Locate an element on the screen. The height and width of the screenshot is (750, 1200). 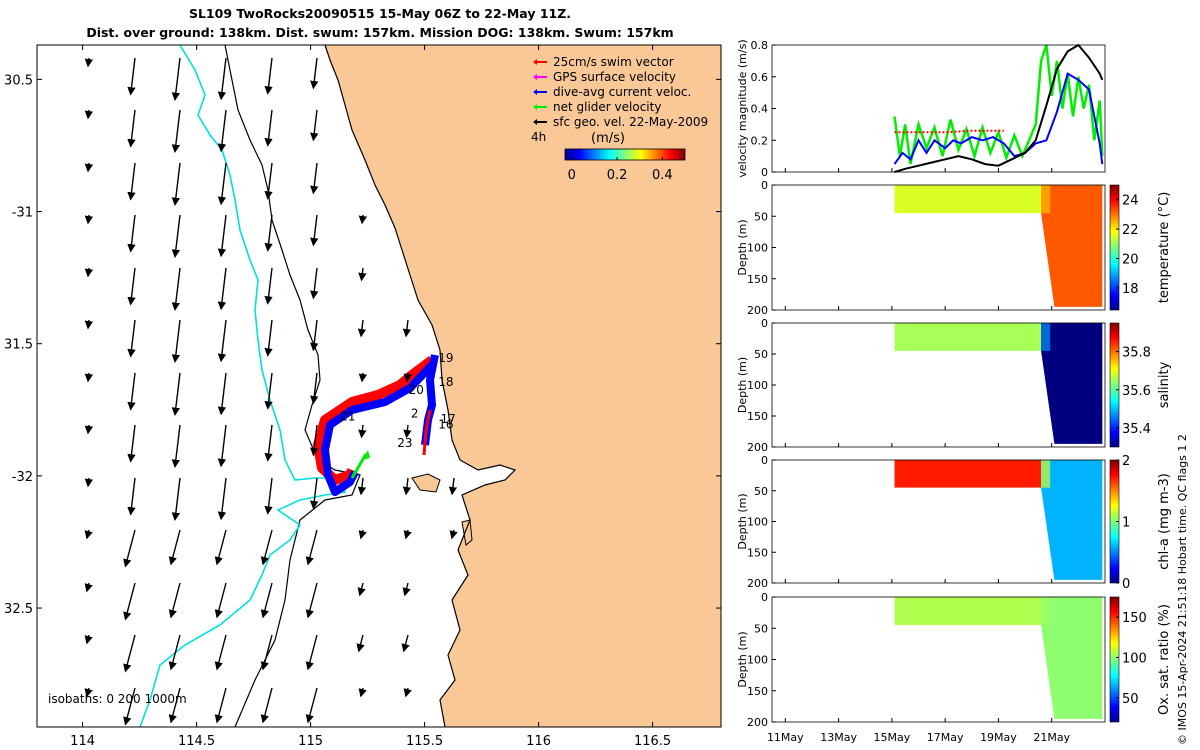
colorbar-tick-label: 18 is located at coordinates (1130, 289).